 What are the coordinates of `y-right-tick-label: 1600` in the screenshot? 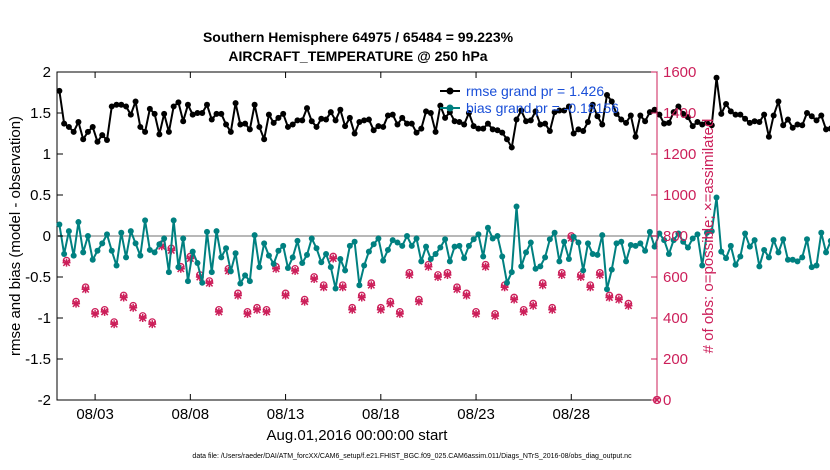 It's located at (679, 72).